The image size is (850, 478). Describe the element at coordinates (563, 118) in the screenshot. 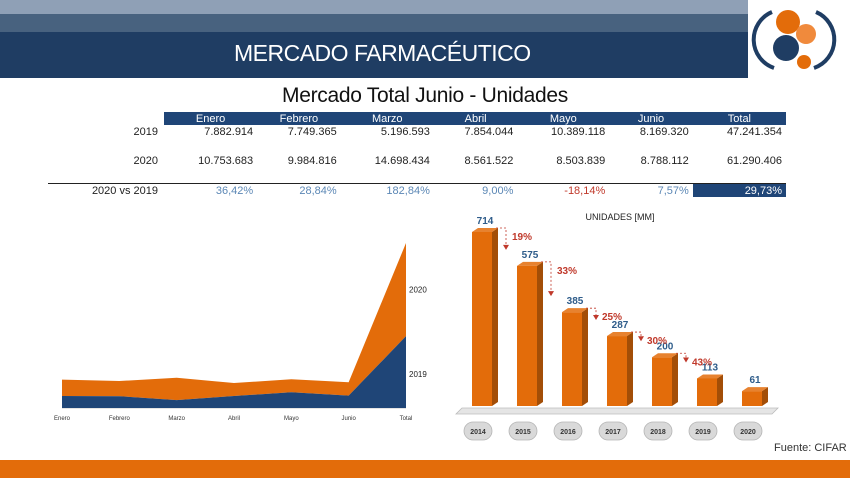

I see `col-header-mayo: Mayo` at that location.